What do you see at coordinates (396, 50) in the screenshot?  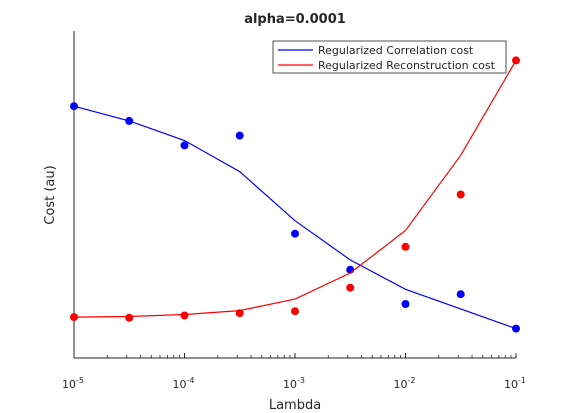 I see `legend-label-correlation: Regularized Correlation cost` at bounding box center [396, 50].